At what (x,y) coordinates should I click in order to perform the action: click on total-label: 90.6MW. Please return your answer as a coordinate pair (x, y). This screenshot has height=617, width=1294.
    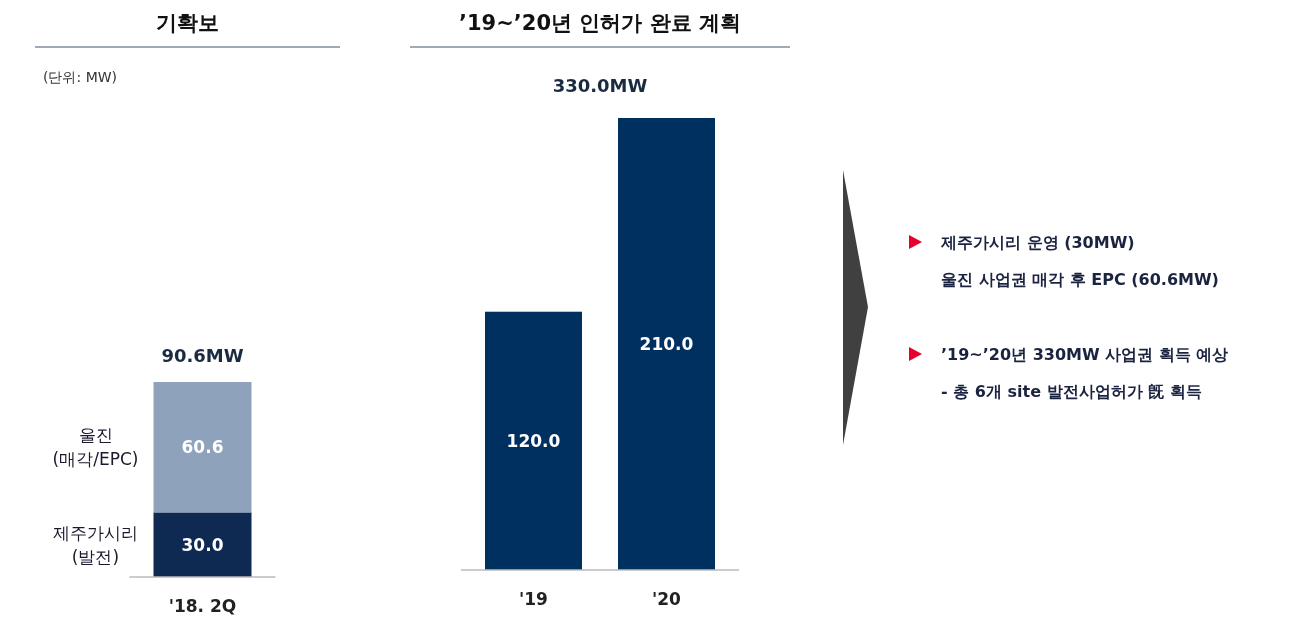
    Looking at the image, I should click on (202, 355).